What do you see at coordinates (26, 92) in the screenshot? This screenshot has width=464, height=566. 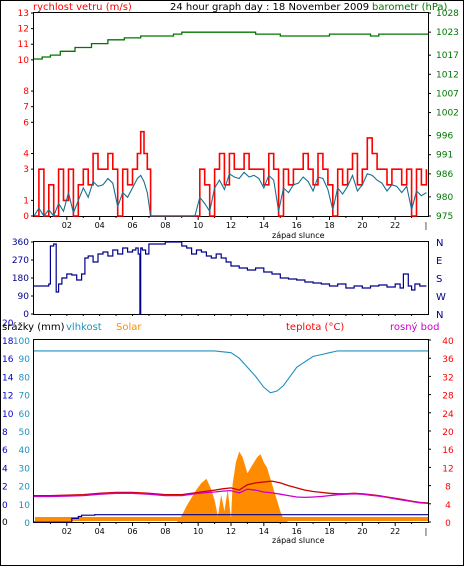 I see `wind-tick-label: 8` at bounding box center [26, 92].